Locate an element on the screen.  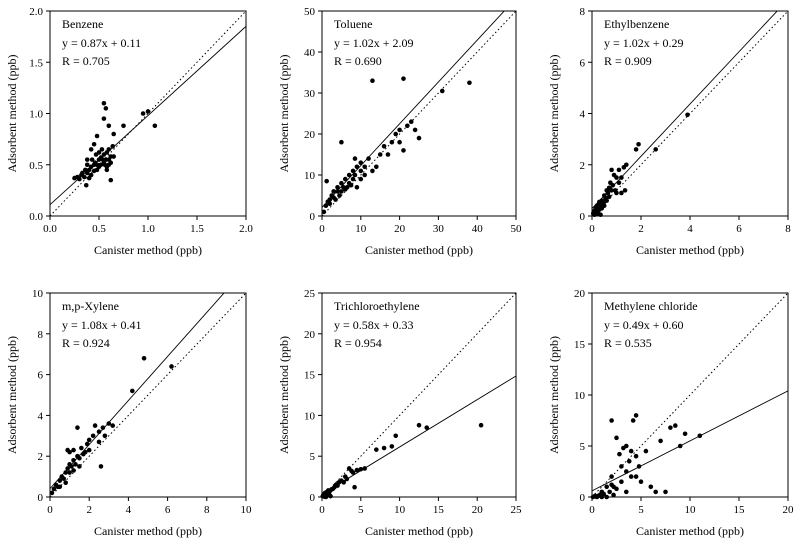
y-tick-label: 50 is located at coordinates (310, 12).